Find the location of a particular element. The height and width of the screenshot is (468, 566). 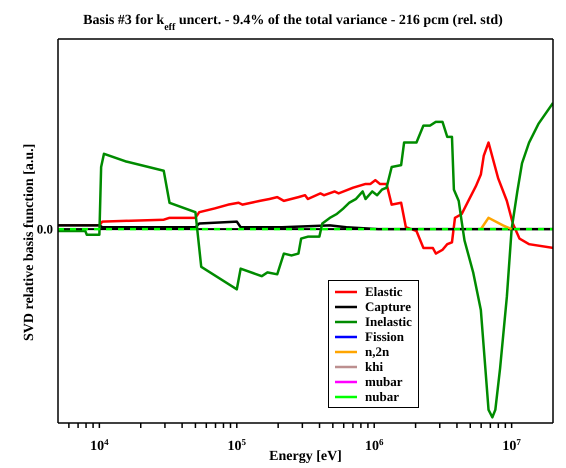

x-tick-label: 10$^{4}$ is located at coordinates (100, 445).